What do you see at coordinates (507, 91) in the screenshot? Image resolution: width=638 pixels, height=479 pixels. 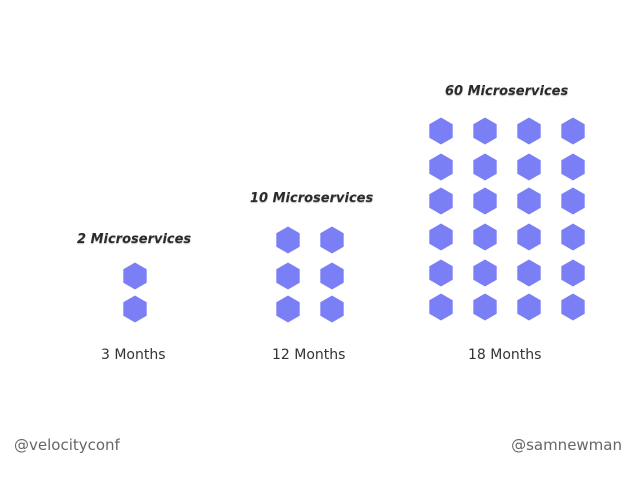 I see `group-title-18-months: 60 Microservices` at bounding box center [507, 91].